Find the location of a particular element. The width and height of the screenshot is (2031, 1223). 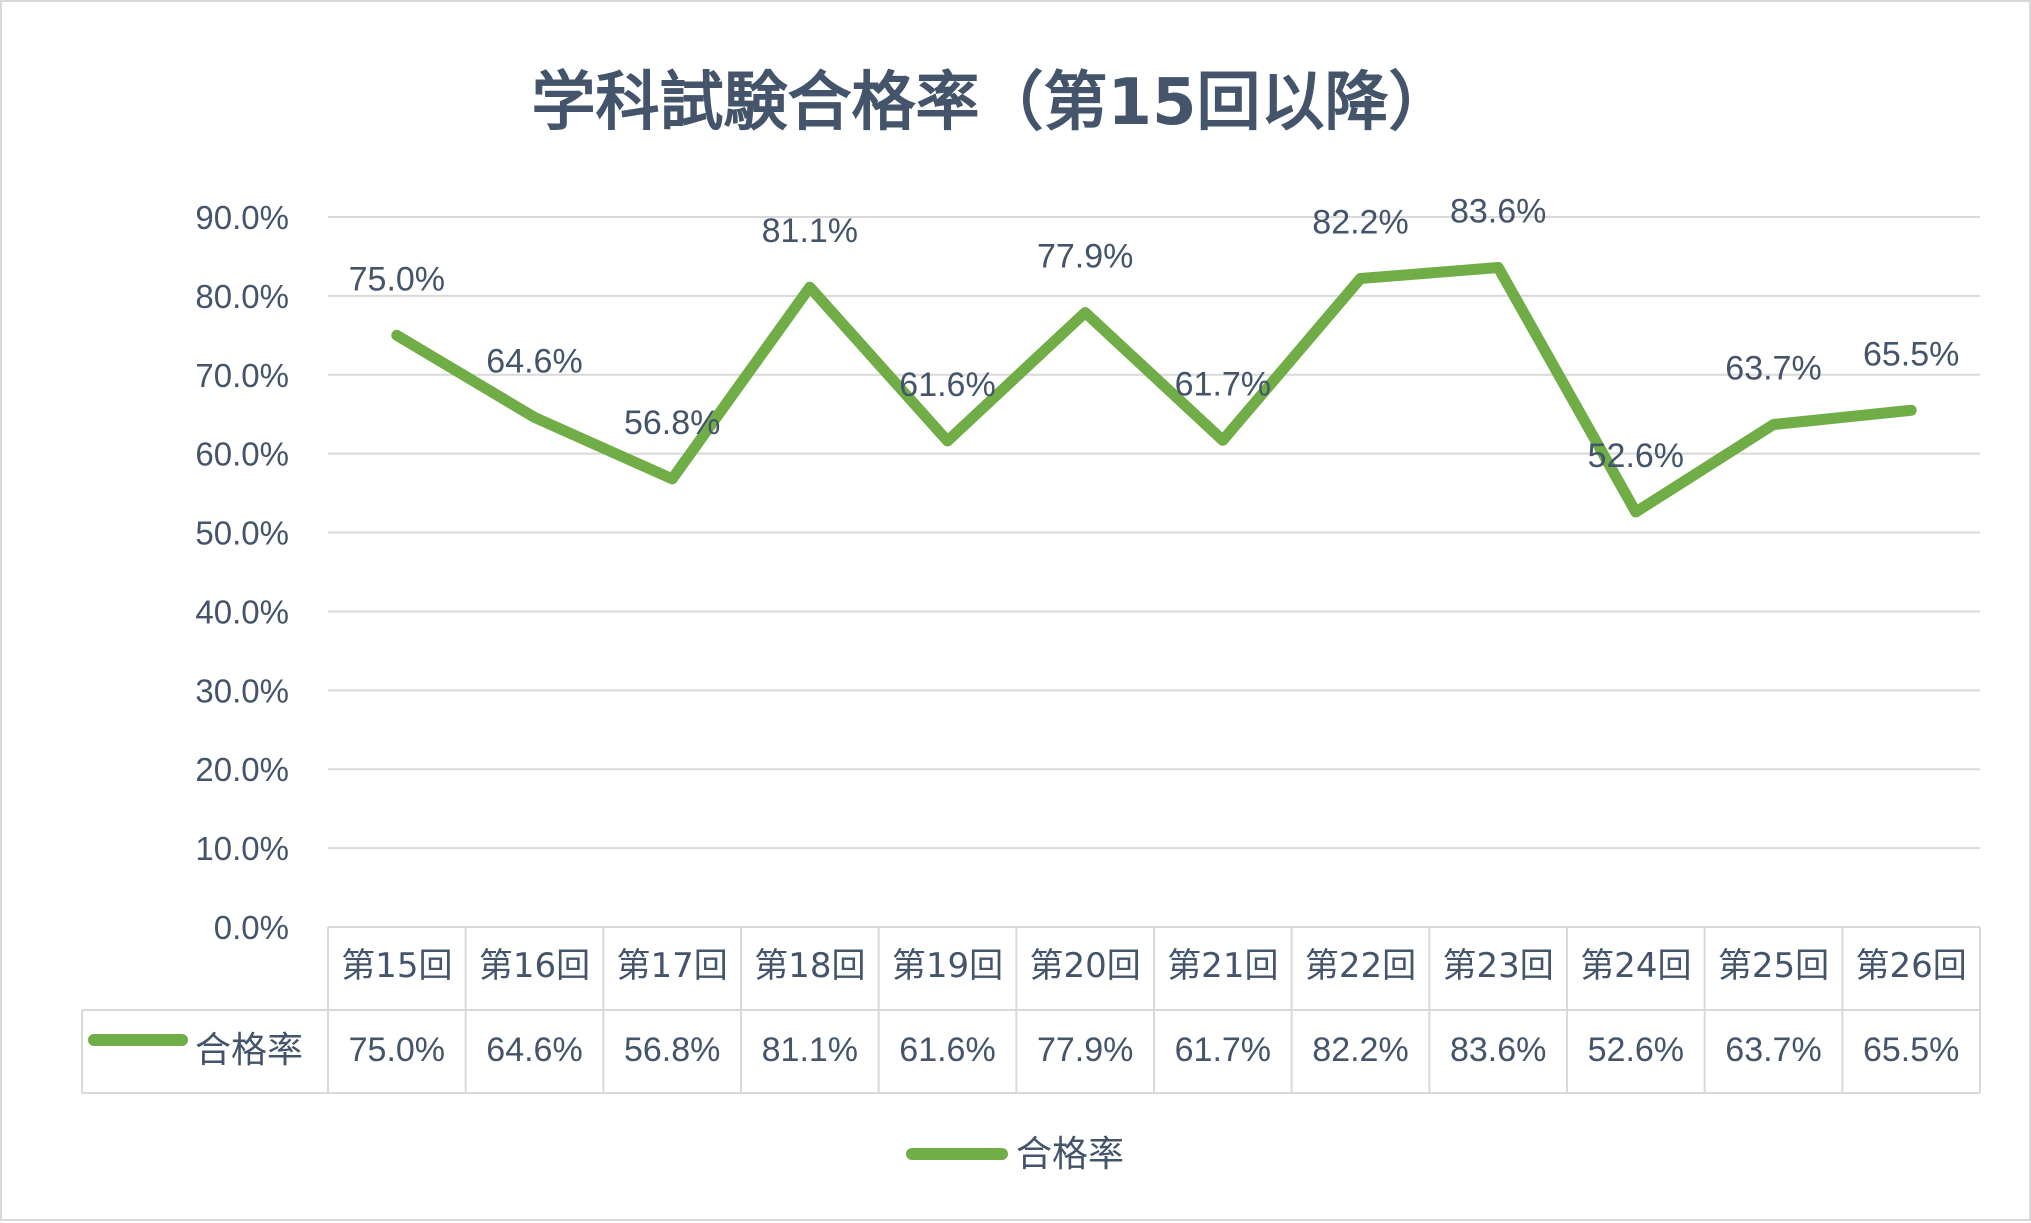

table-value: 82.2% is located at coordinates (1360, 1050).